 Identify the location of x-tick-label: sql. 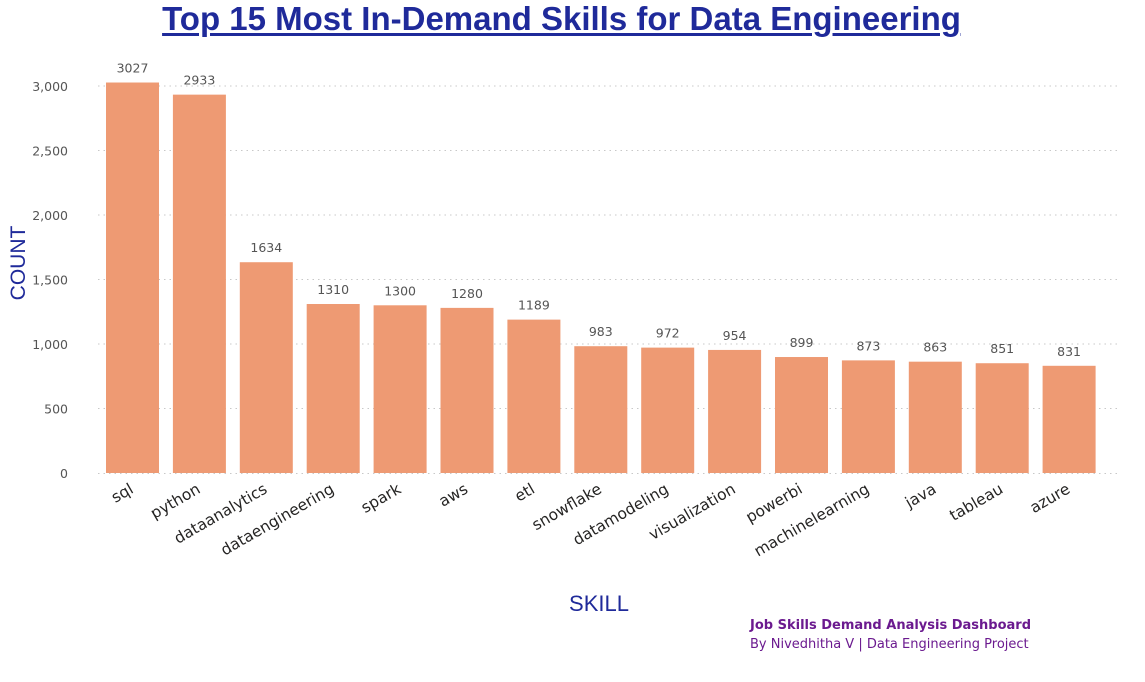
(122, 493).